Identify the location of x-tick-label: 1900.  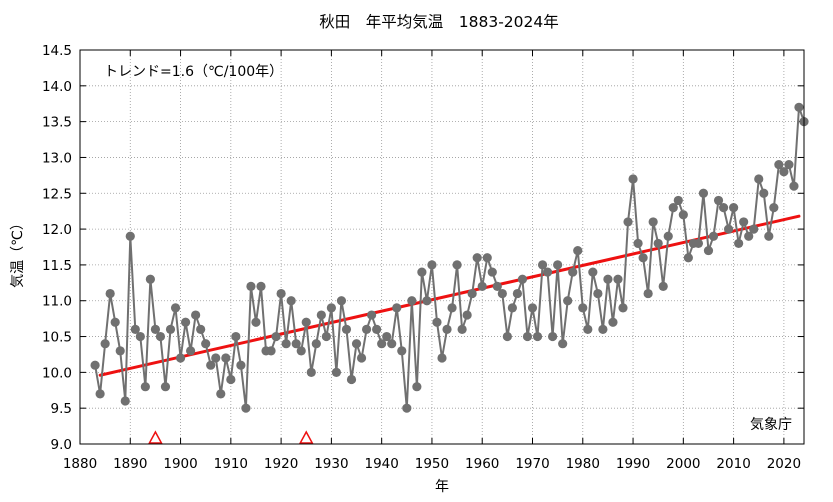
(180, 464).